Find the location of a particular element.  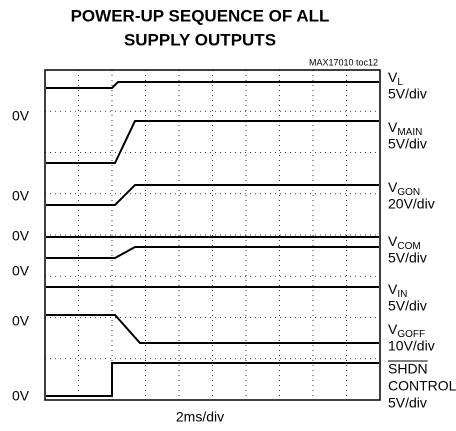

channel-sub: GOFF is located at coordinates (411, 334).